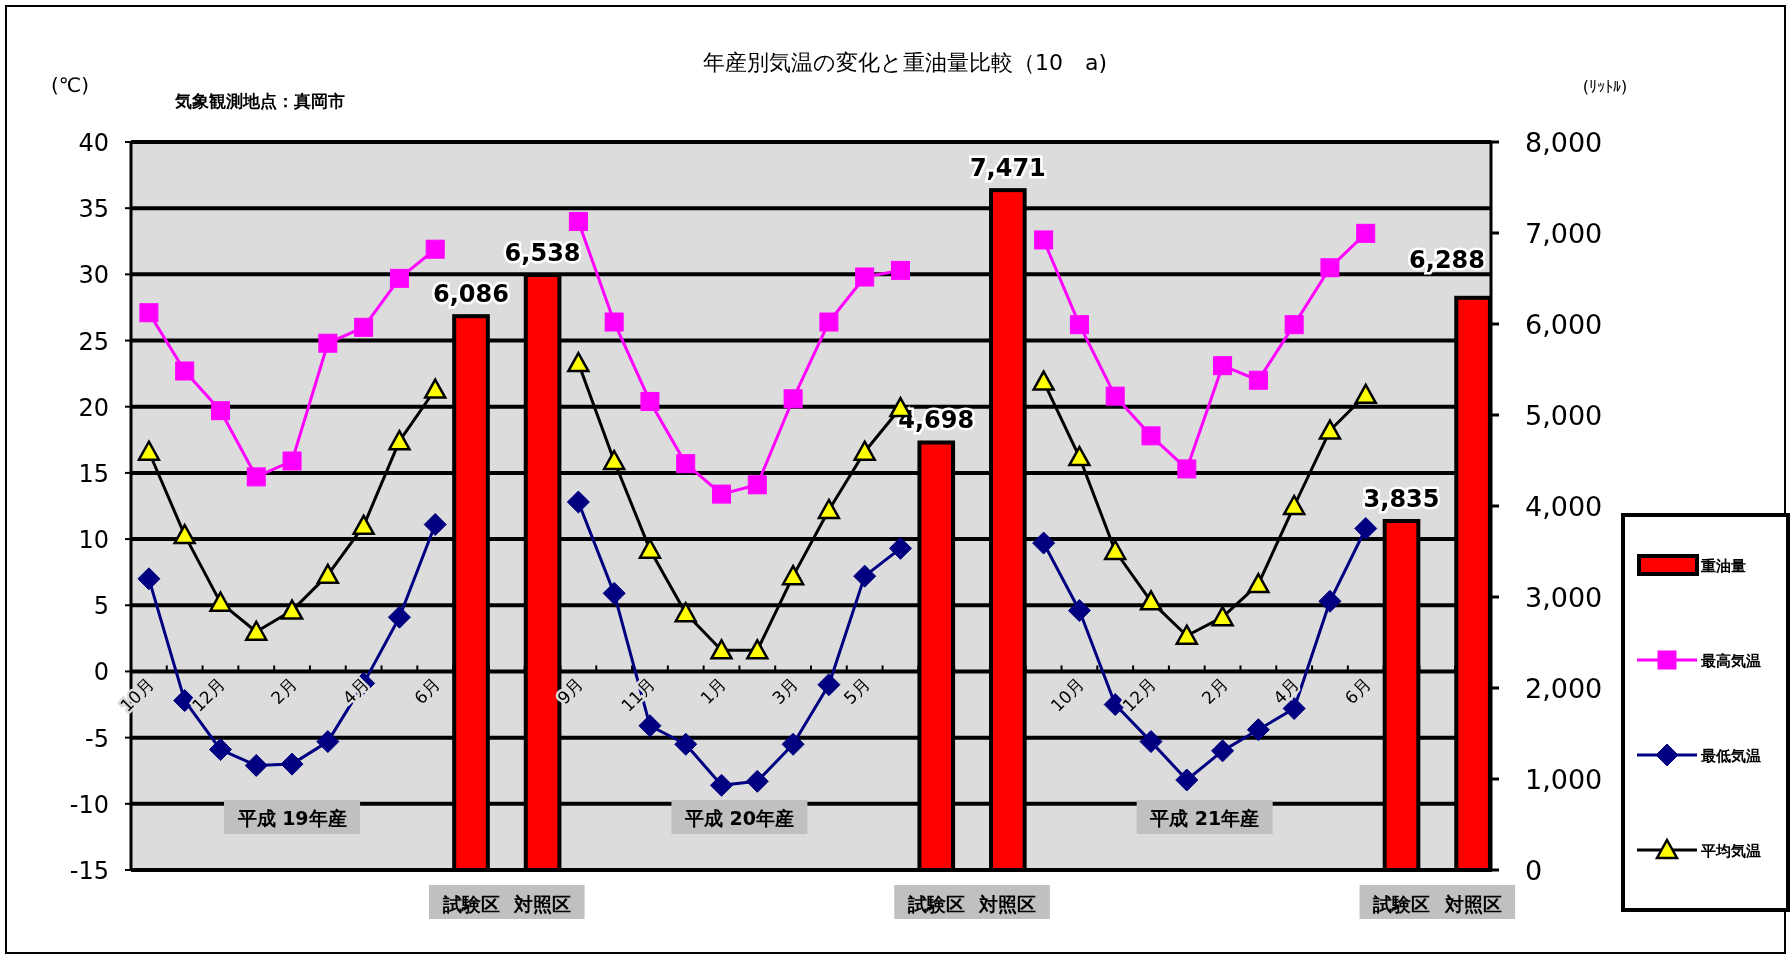 This screenshot has width=1791, height=959. Describe the element at coordinates (1605, 86) in the screenshot. I see `y2-axis-title: (ﾘｯﾄﾙ)` at that location.